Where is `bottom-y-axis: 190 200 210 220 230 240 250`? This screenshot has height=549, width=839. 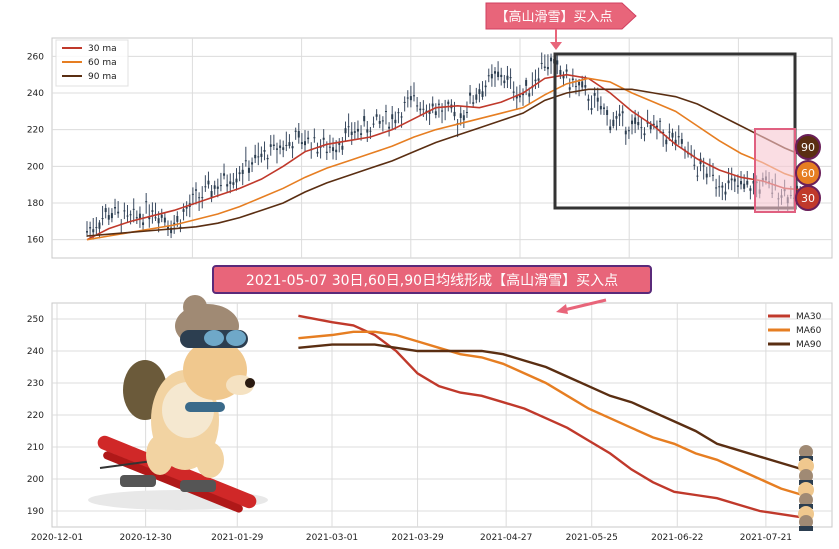 bottom-y-axis: 190 200 210 220 230 240 250 is located at coordinates (35, 416).